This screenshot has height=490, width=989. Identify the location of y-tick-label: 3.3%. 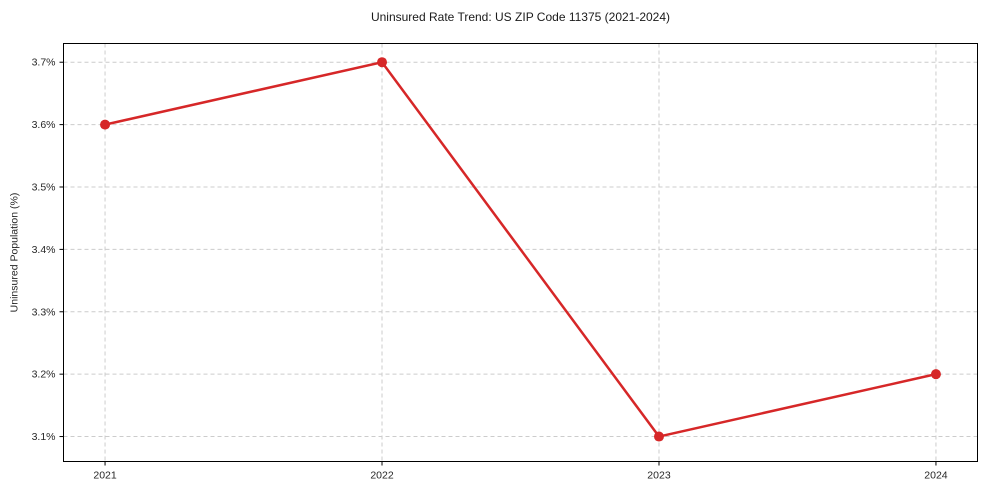
(44, 312).